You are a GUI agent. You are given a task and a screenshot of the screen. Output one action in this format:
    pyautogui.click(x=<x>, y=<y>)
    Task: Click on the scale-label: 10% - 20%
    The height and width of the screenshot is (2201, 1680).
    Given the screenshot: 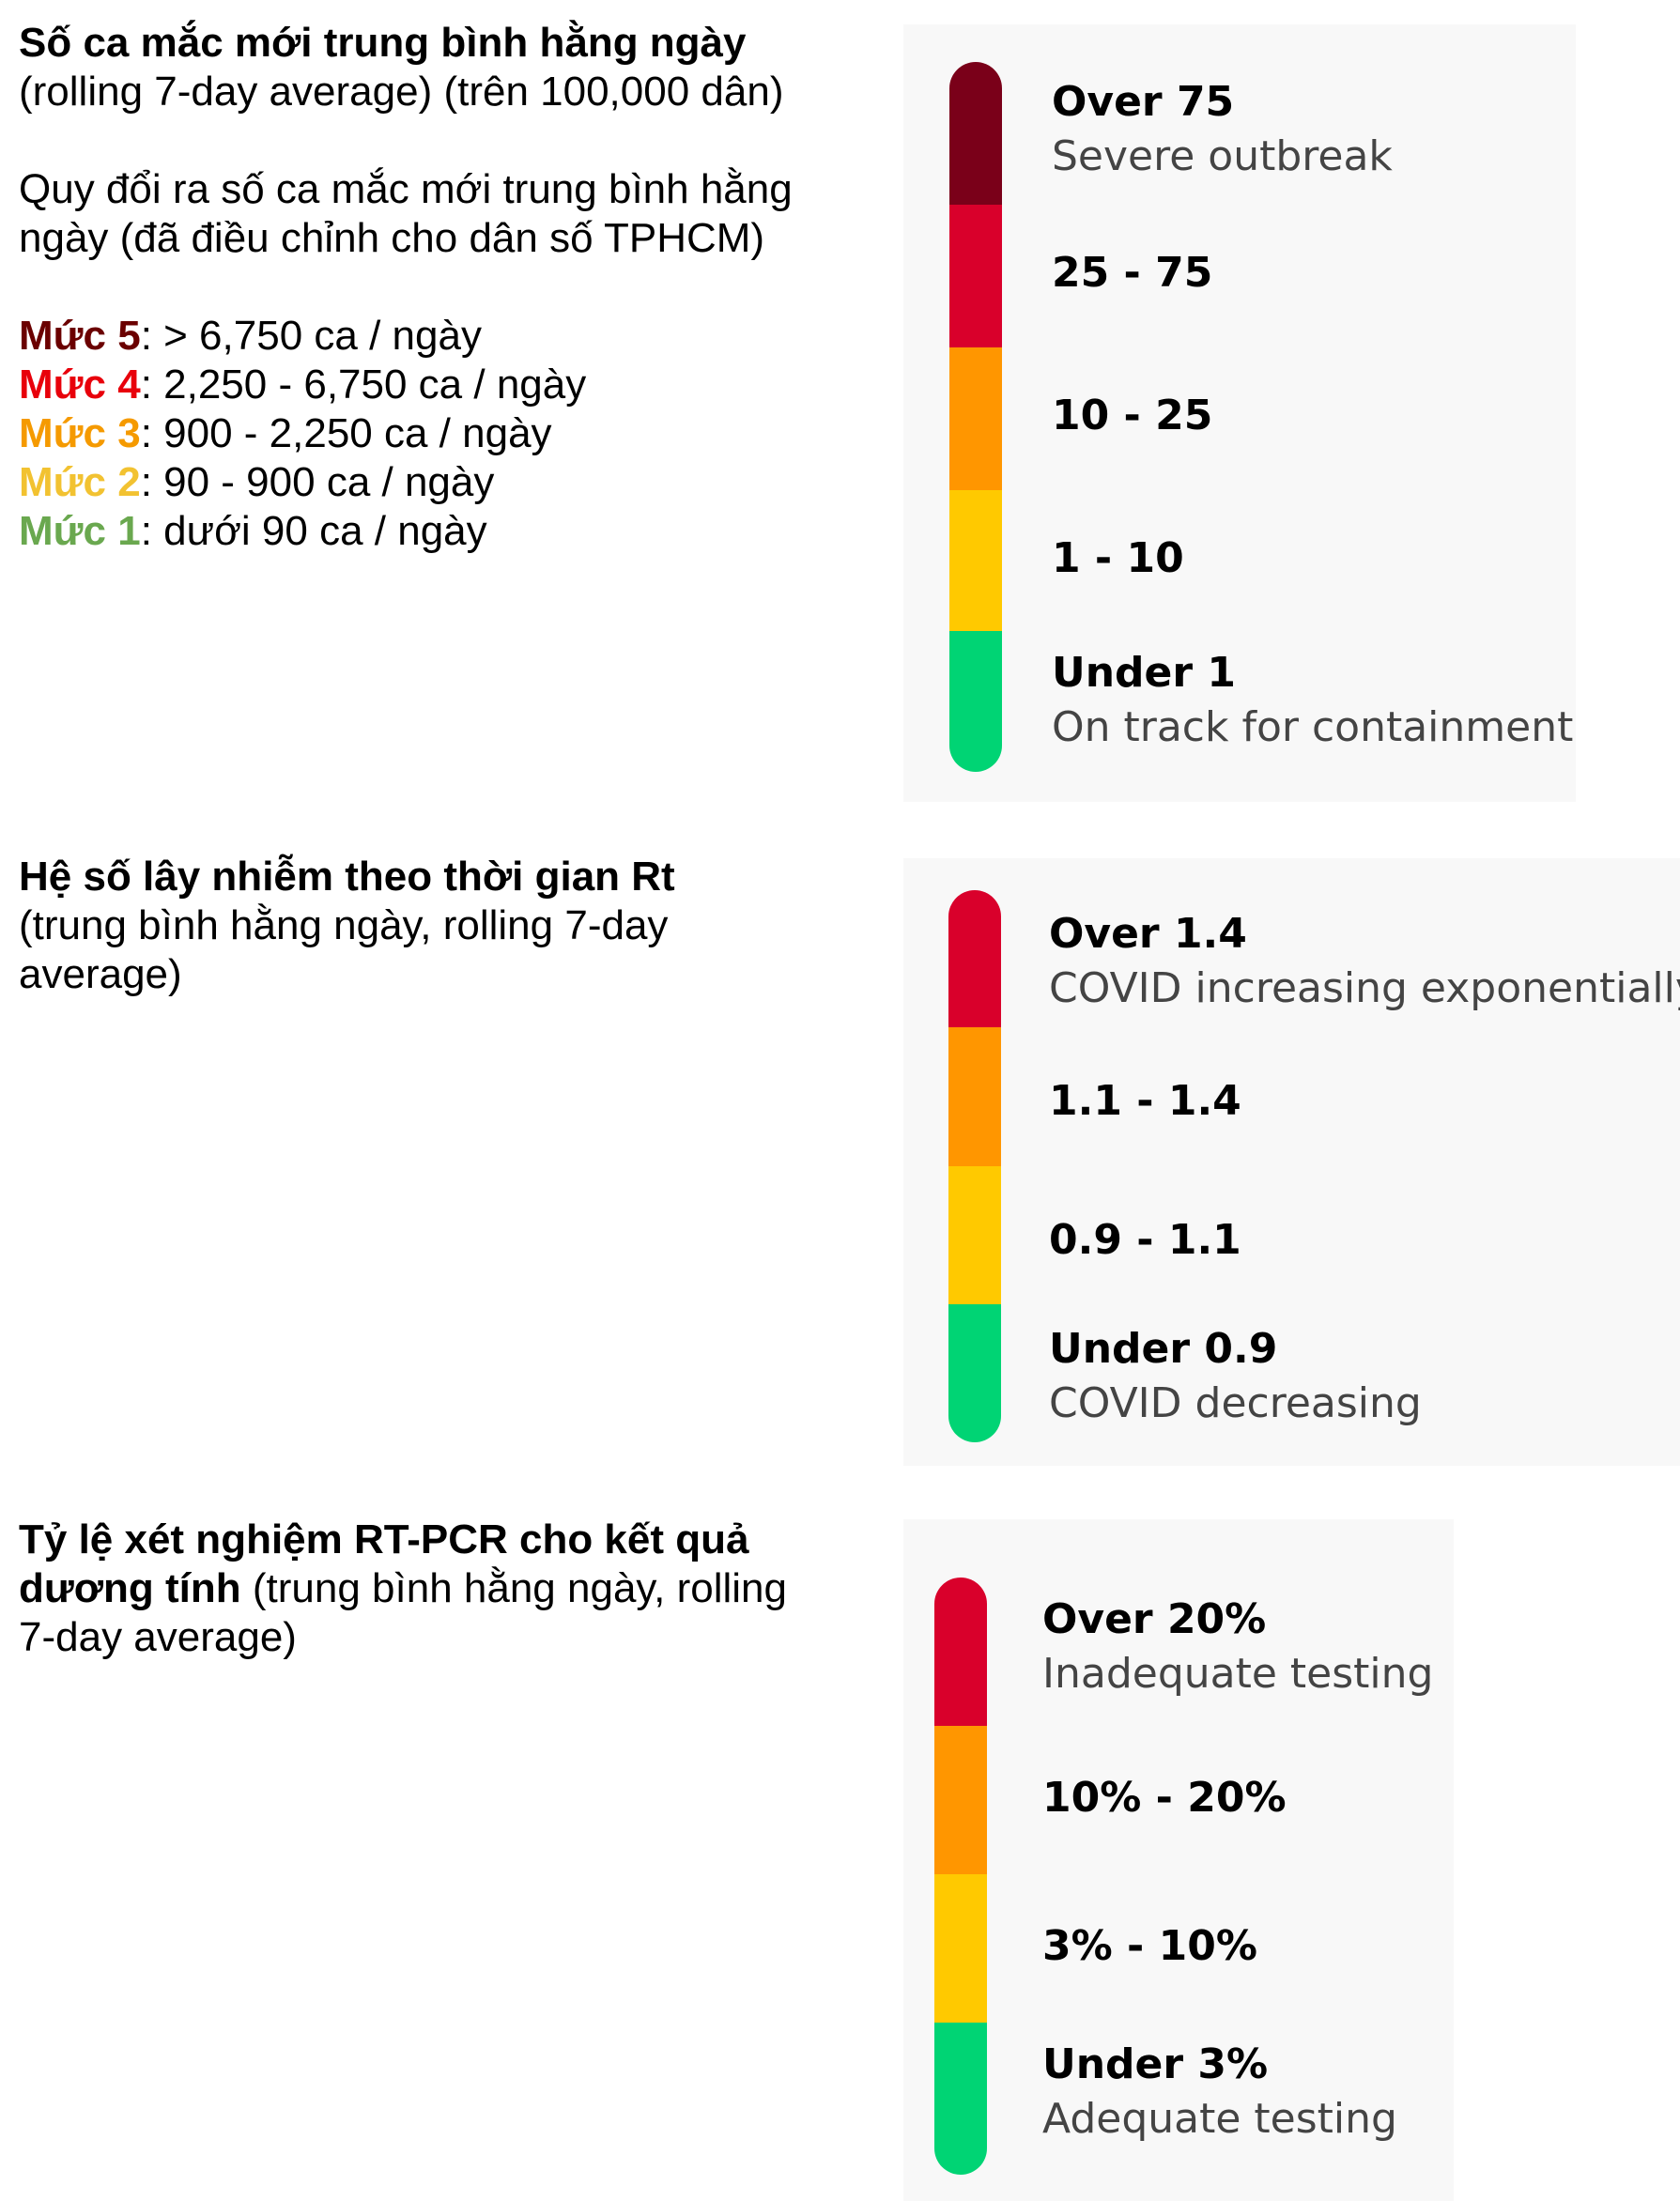 What is the action you would take?
    pyautogui.click(x=1164, y=1798)
    